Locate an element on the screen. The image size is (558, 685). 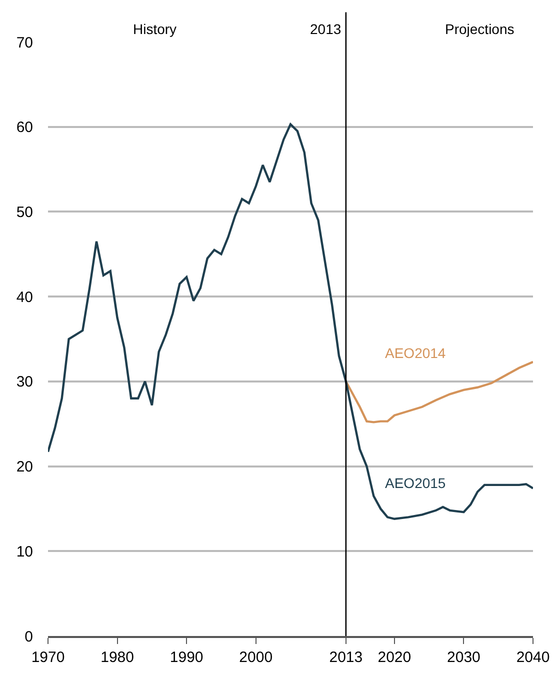
x-tick-label: 1970 is located at coordinates (48, 657).